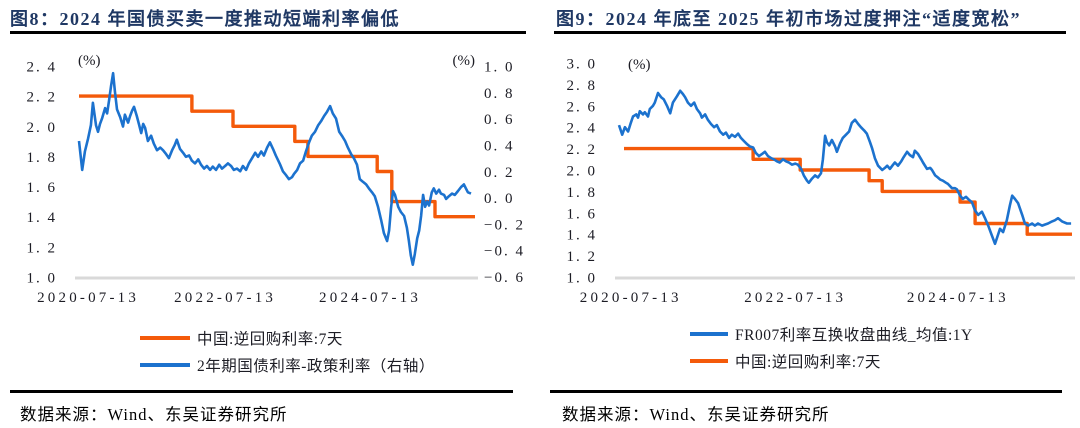 This screenshot has width=1080, height=428. I want to click on y-right-tick-label: 0. 6, so click(499, 120).